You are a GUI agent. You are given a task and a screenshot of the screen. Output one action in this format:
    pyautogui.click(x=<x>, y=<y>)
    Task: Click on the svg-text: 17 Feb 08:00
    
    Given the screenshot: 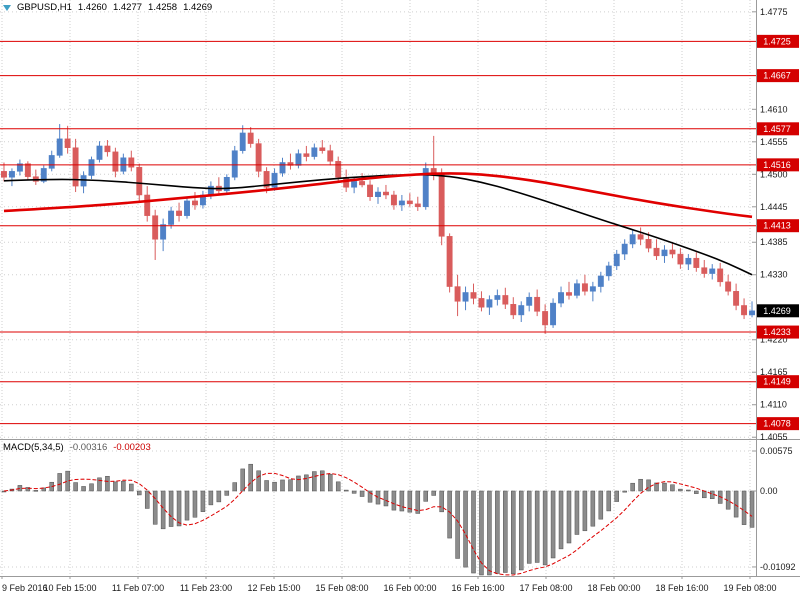 What is the action you would take?
    pyautogui.click(x=545, y=588)
    